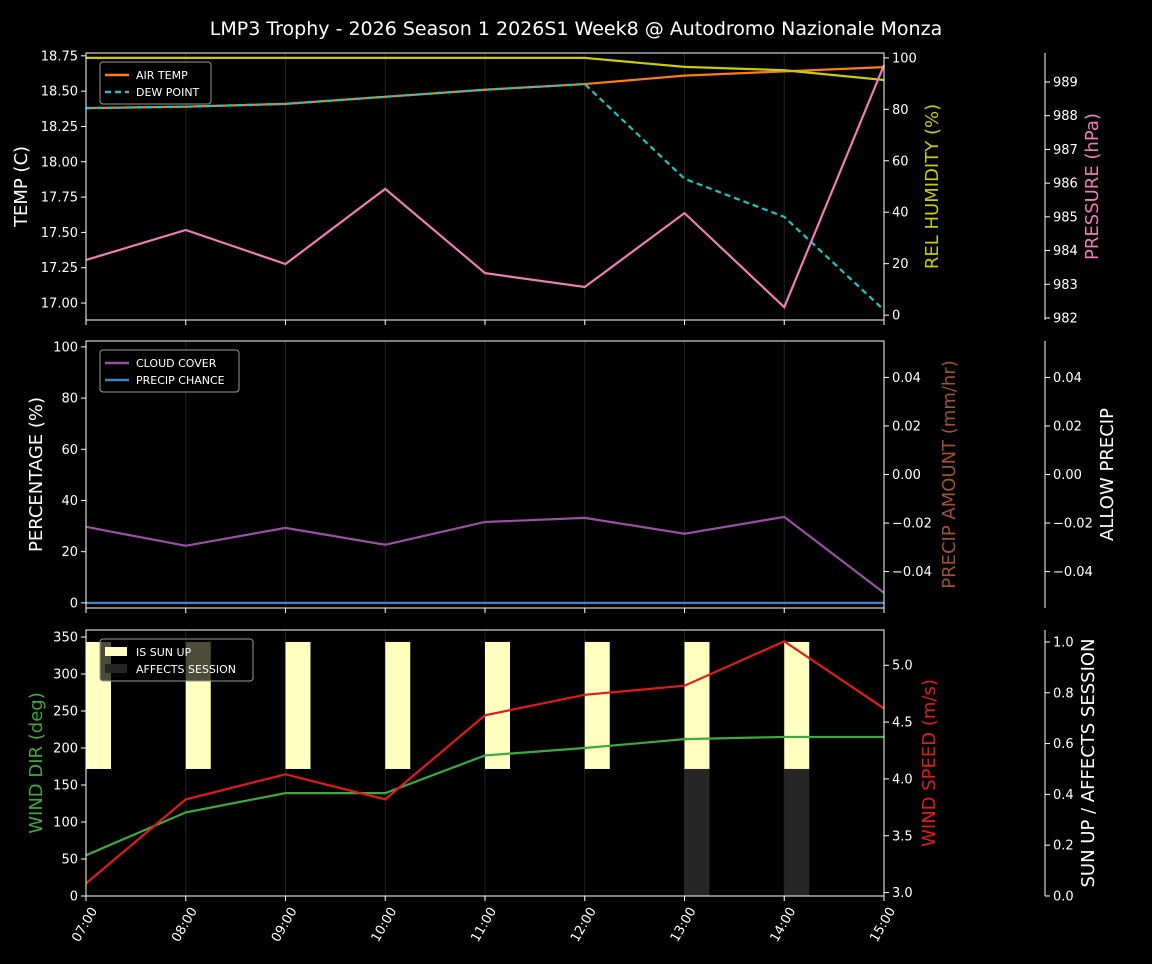 The height and width of the screenshot is (964, 1152). Describe the element at coordinates (59, 162) in the screenshot. I see `y-tick-label: 18.00` at that location.